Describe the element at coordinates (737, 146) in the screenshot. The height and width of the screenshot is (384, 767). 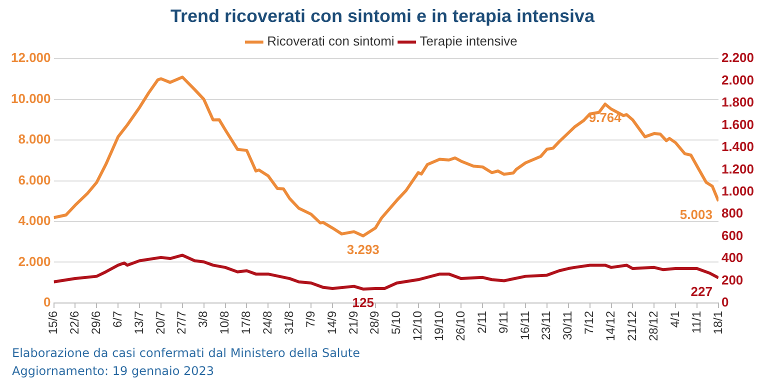
I see `y2-tick-label: 1.400` at that location.